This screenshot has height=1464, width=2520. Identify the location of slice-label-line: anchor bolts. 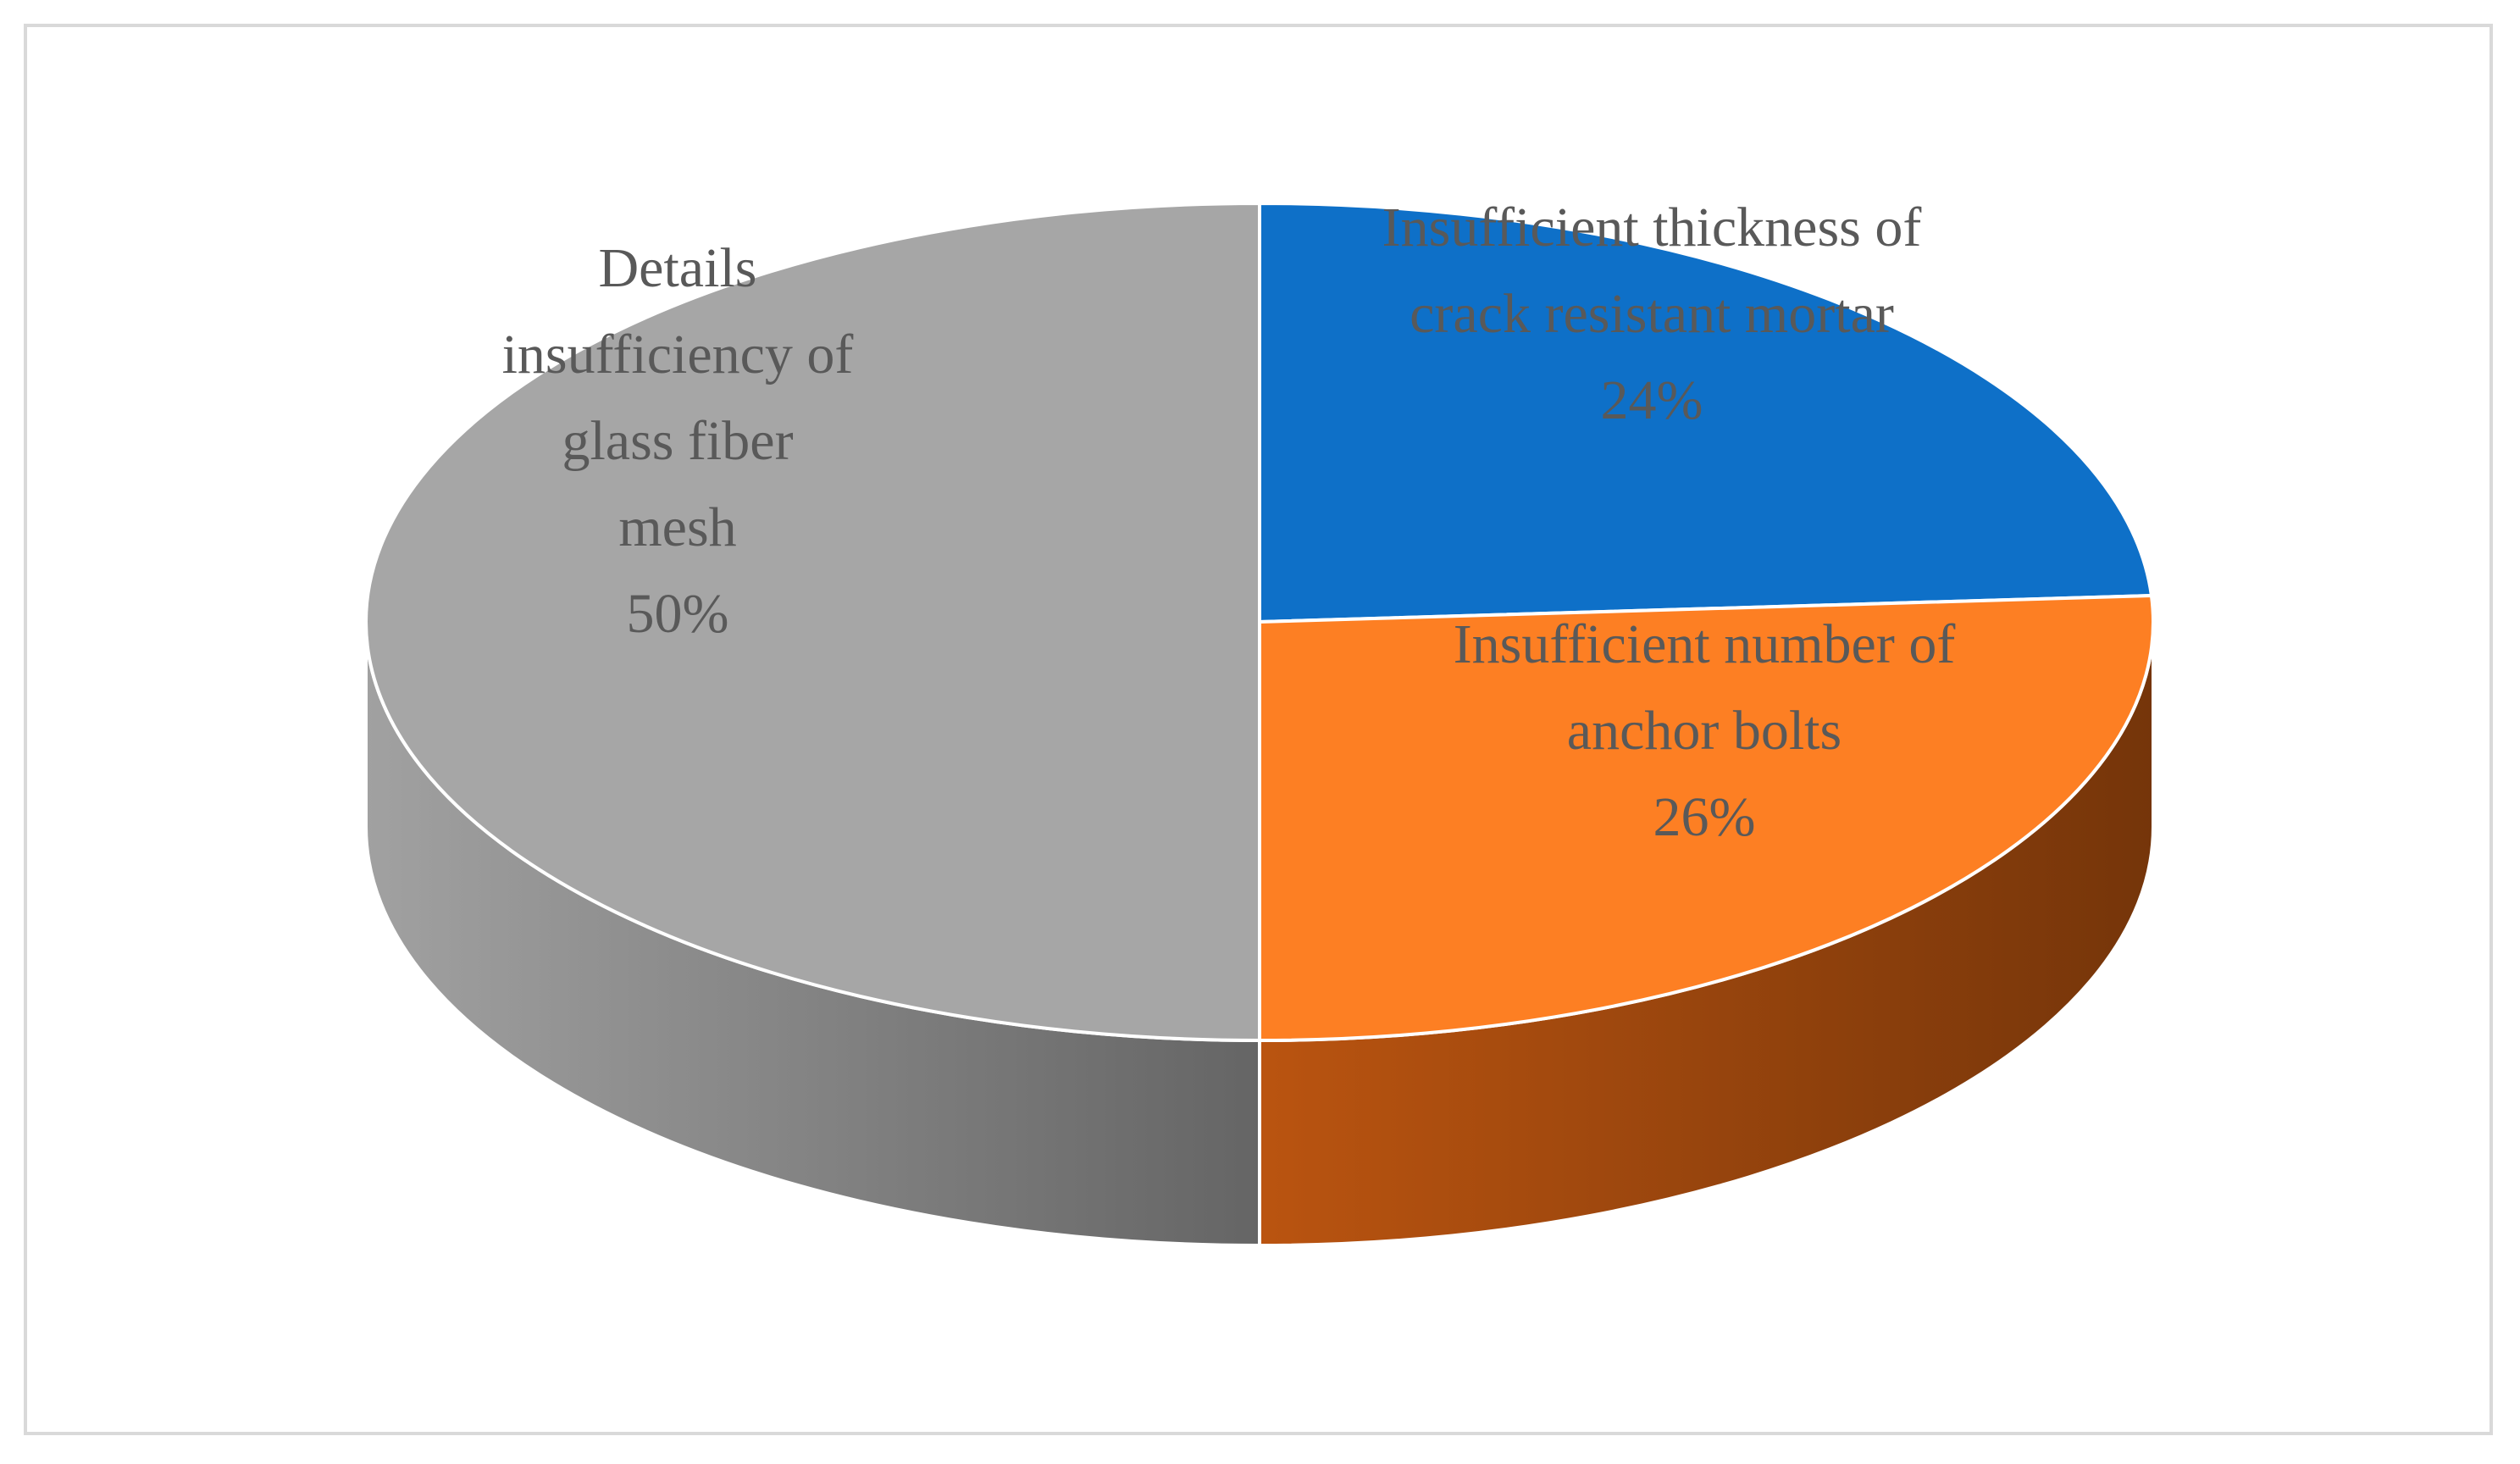
(1704, 731).